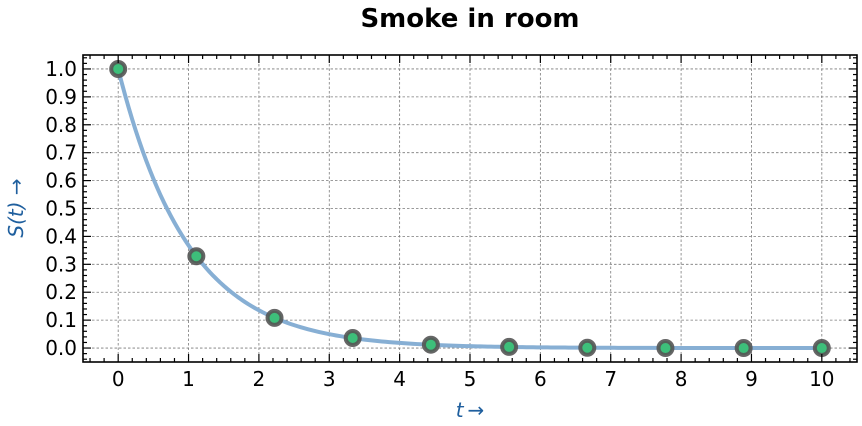  Describe the element at coordinates (61, 97) in the screenshot. I see `y-tick-label: 0.9` at that location.